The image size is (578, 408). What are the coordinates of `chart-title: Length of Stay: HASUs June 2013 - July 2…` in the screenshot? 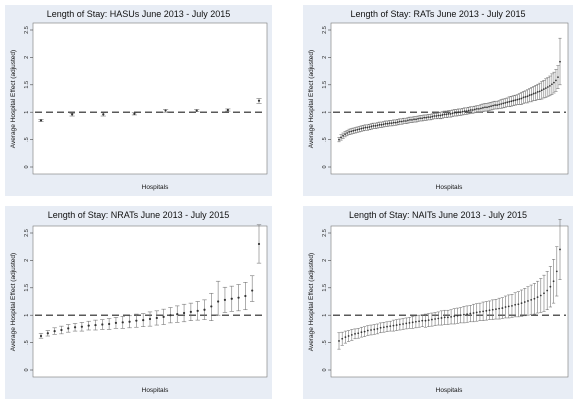 It's located at (139, 14).